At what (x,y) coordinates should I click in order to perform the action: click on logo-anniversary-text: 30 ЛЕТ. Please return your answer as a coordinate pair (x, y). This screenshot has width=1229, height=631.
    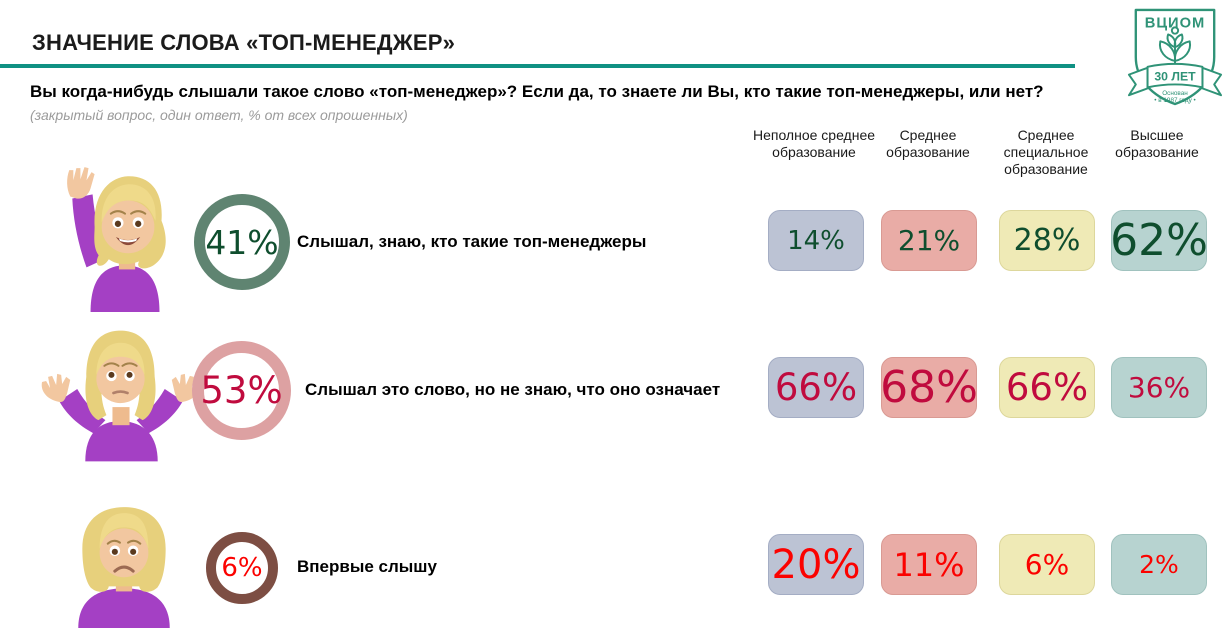
    Looking at the image, I should click on (1175, 77).